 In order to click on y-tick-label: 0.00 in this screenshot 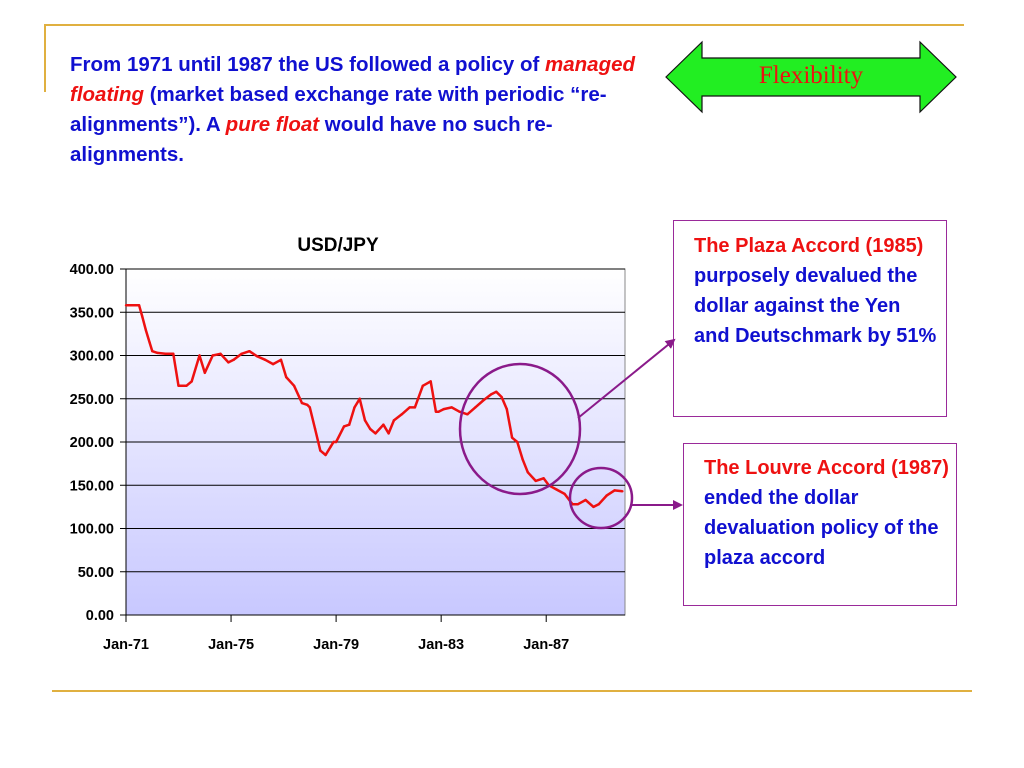, I will do `click(100, 616)`.